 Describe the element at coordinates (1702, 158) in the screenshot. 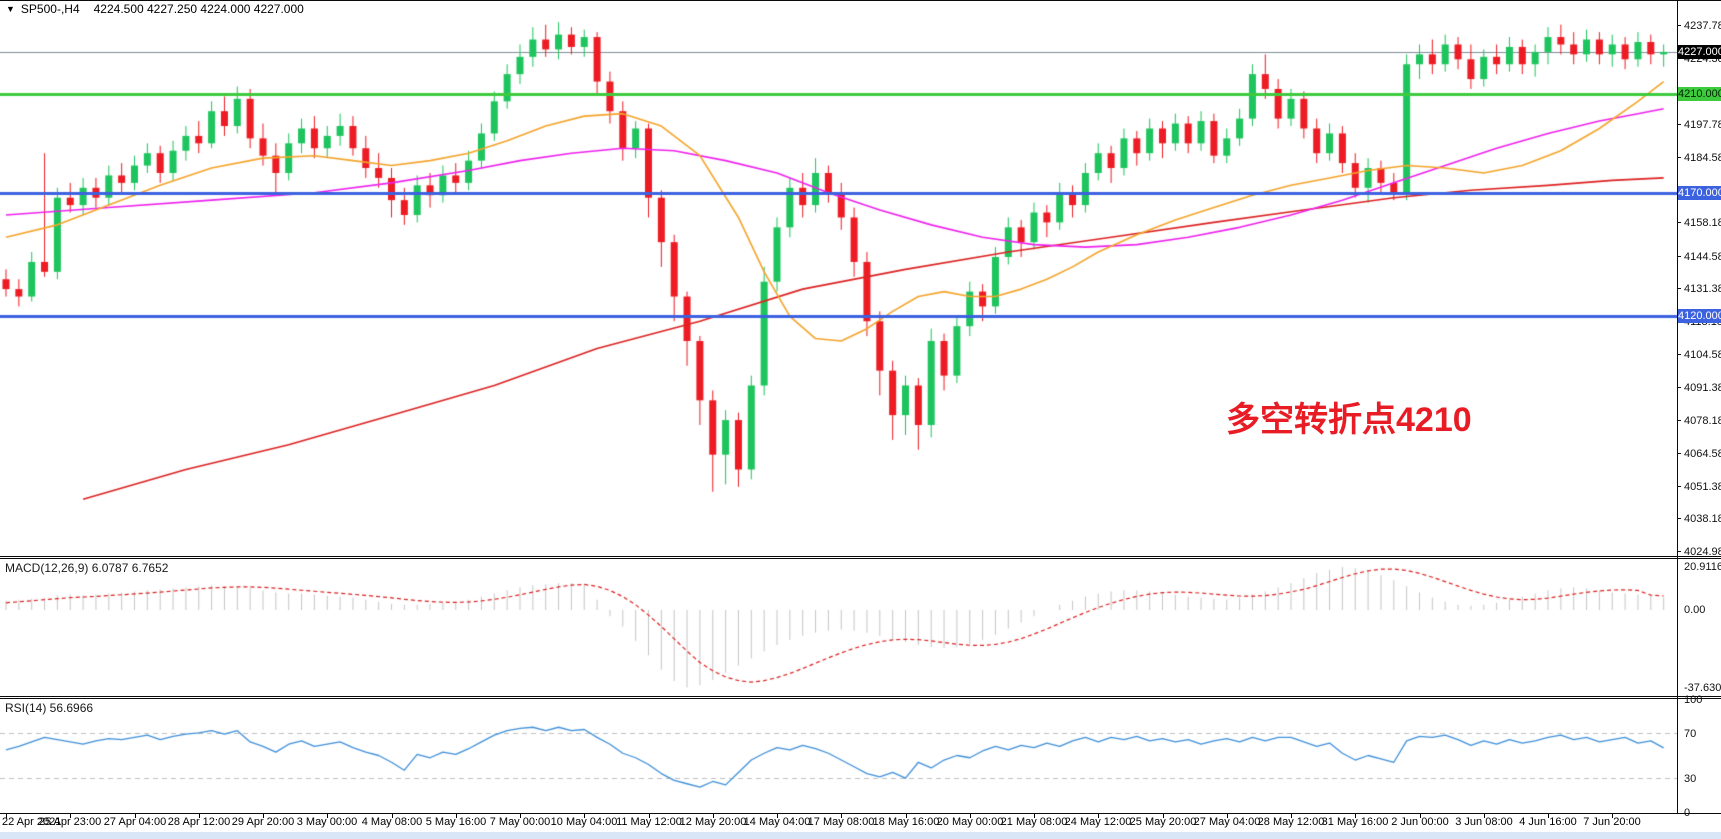

I see `price-tick-label: 4184.580` at that location.